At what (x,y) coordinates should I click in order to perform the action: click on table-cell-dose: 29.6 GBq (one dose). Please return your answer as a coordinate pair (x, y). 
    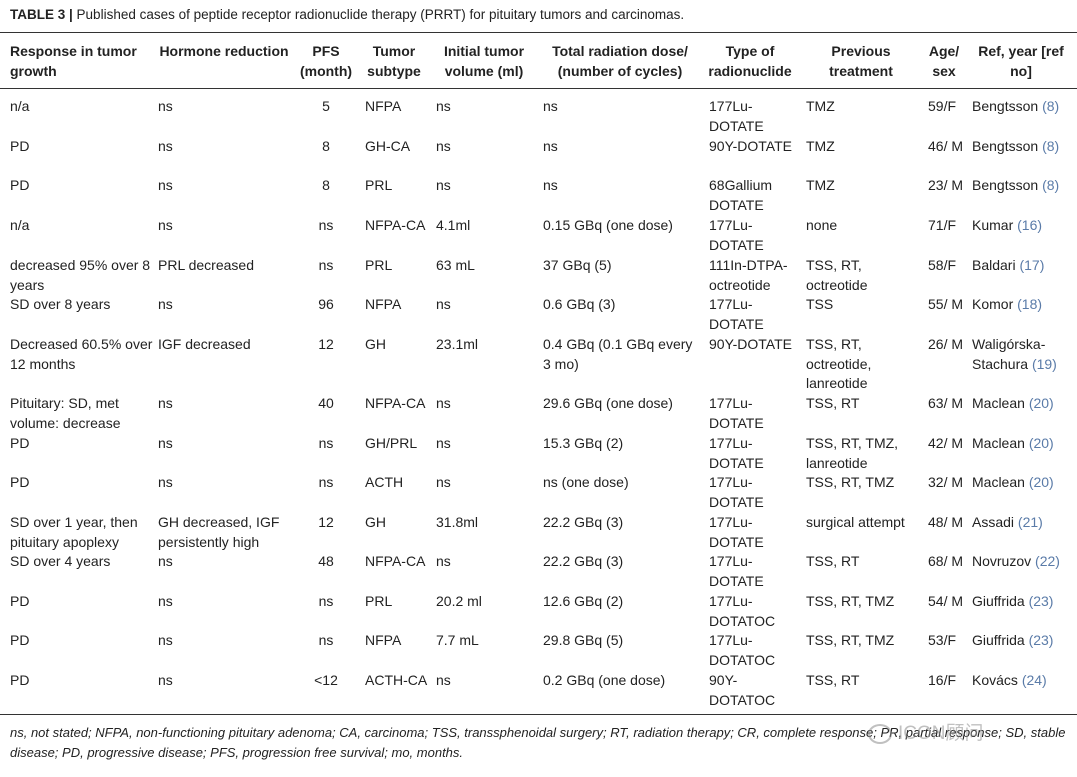
    Looking at the image, I should click on (608, 403).